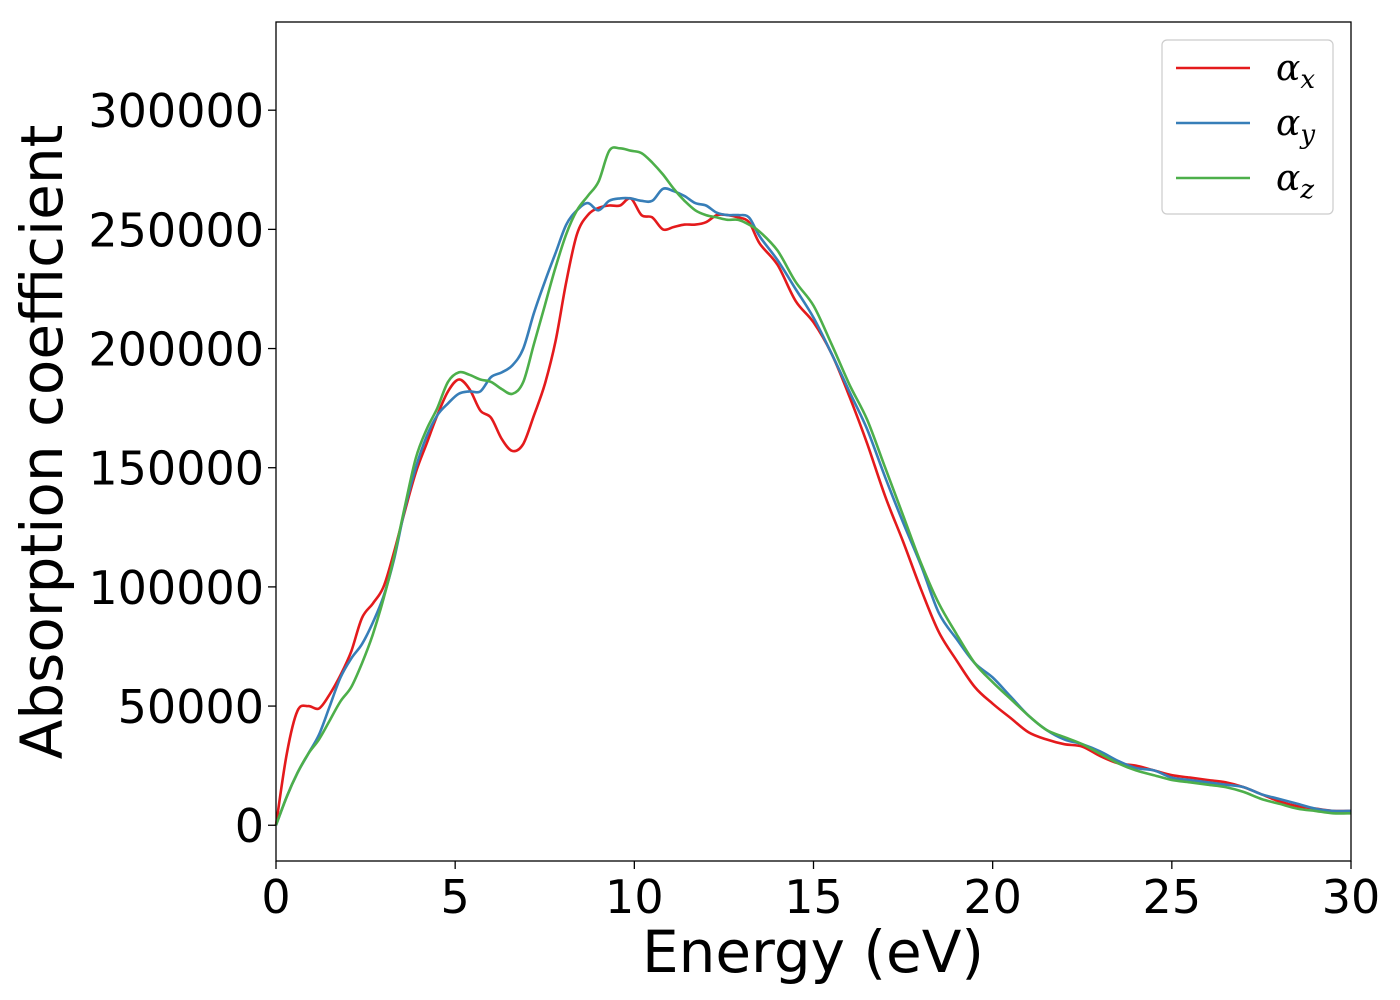  I want to click on y-tick-label: 300000, so click(176, 111).